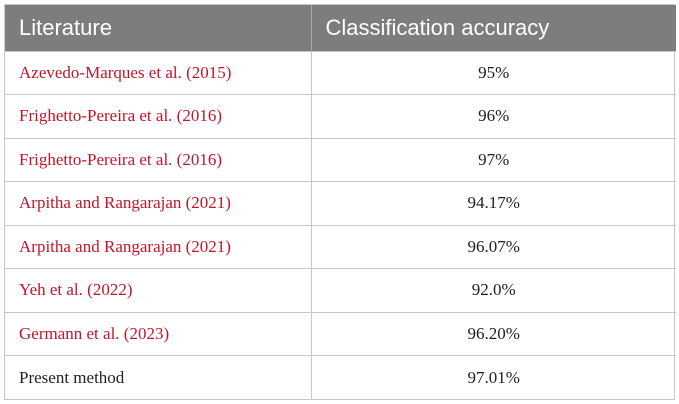  Describe the element at coordinates (493, 116) in the screenshot. I see `accuracy-value: 96%` at that location.